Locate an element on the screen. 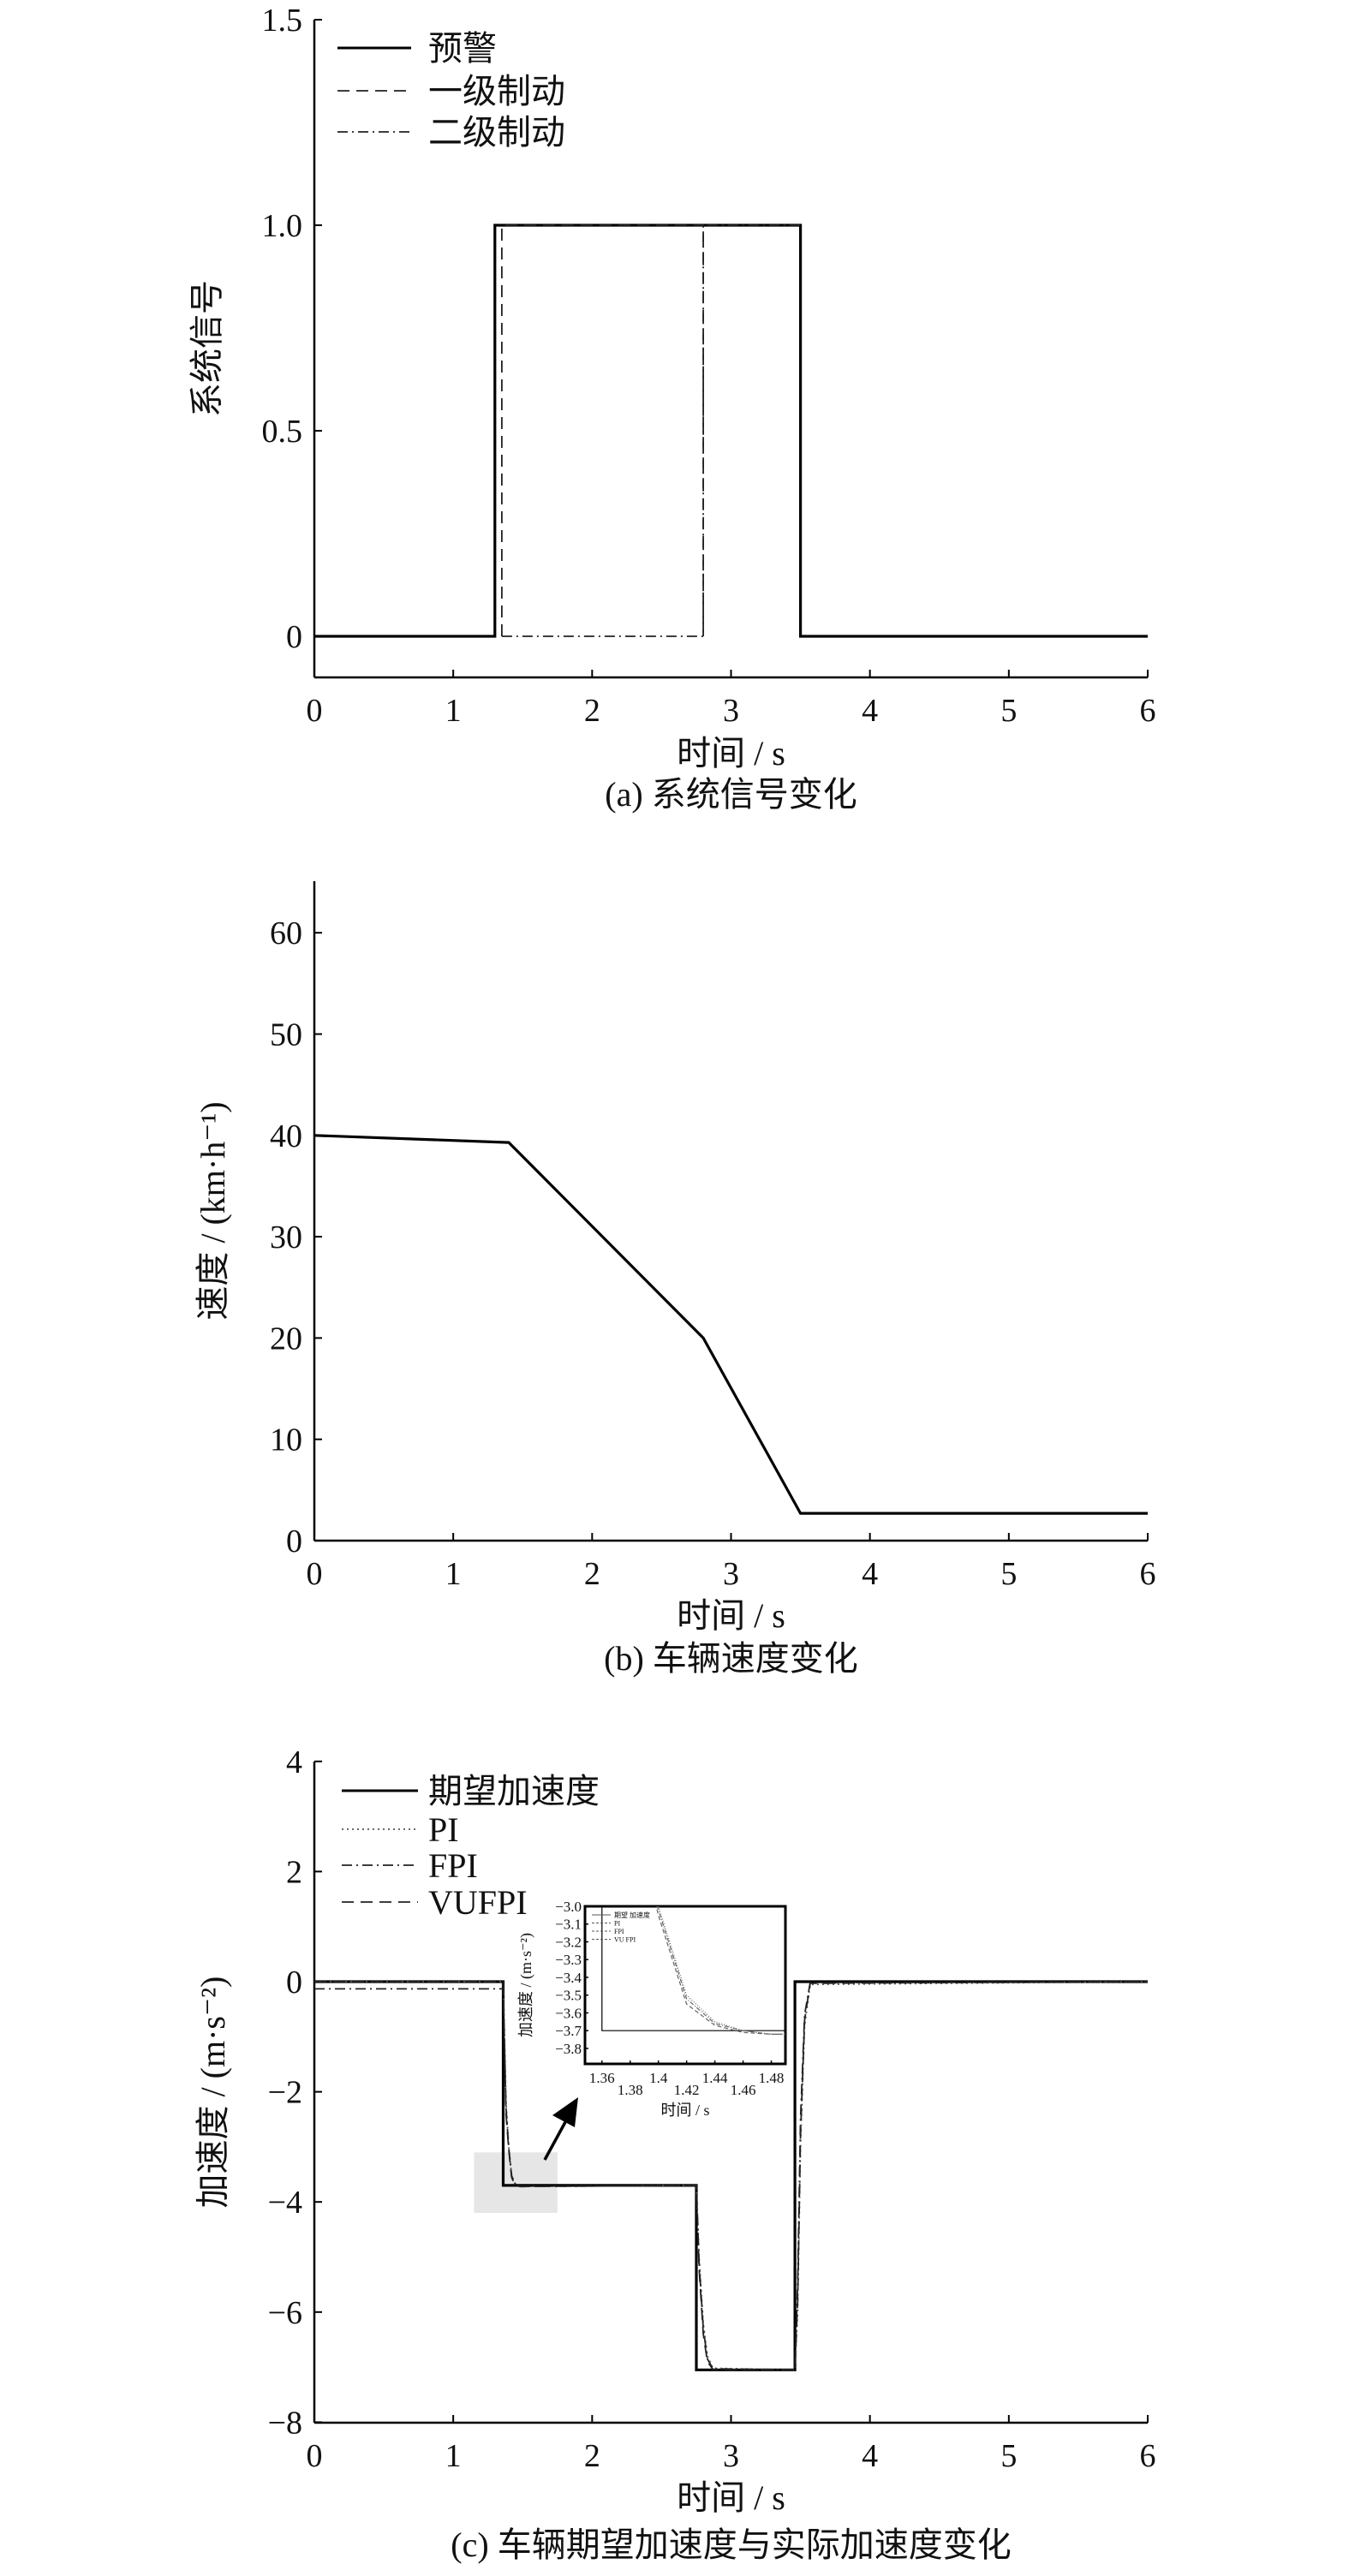 The height and width of the screenshot is (2576, 1349). zoom-region-highlight is located at coordinates (516, 2183).